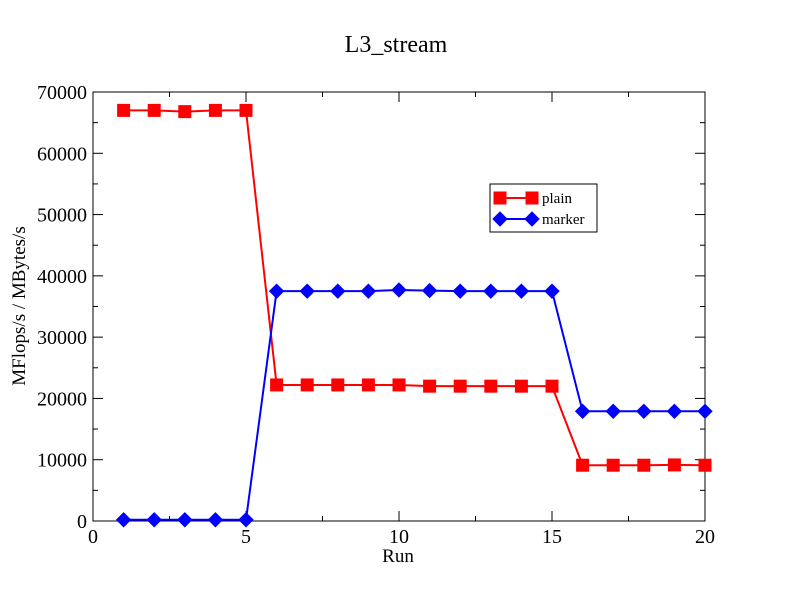 This screenshot has width=792, height=612. Describe the element at coordinates (399, 537) in the screenshot. I see `x-tick-label: 10` at that location.